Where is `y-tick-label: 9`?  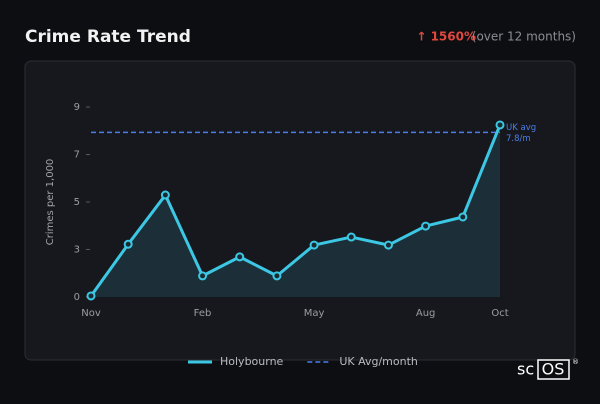 y-tick-label: 9 is located at coordinates (77, 107).